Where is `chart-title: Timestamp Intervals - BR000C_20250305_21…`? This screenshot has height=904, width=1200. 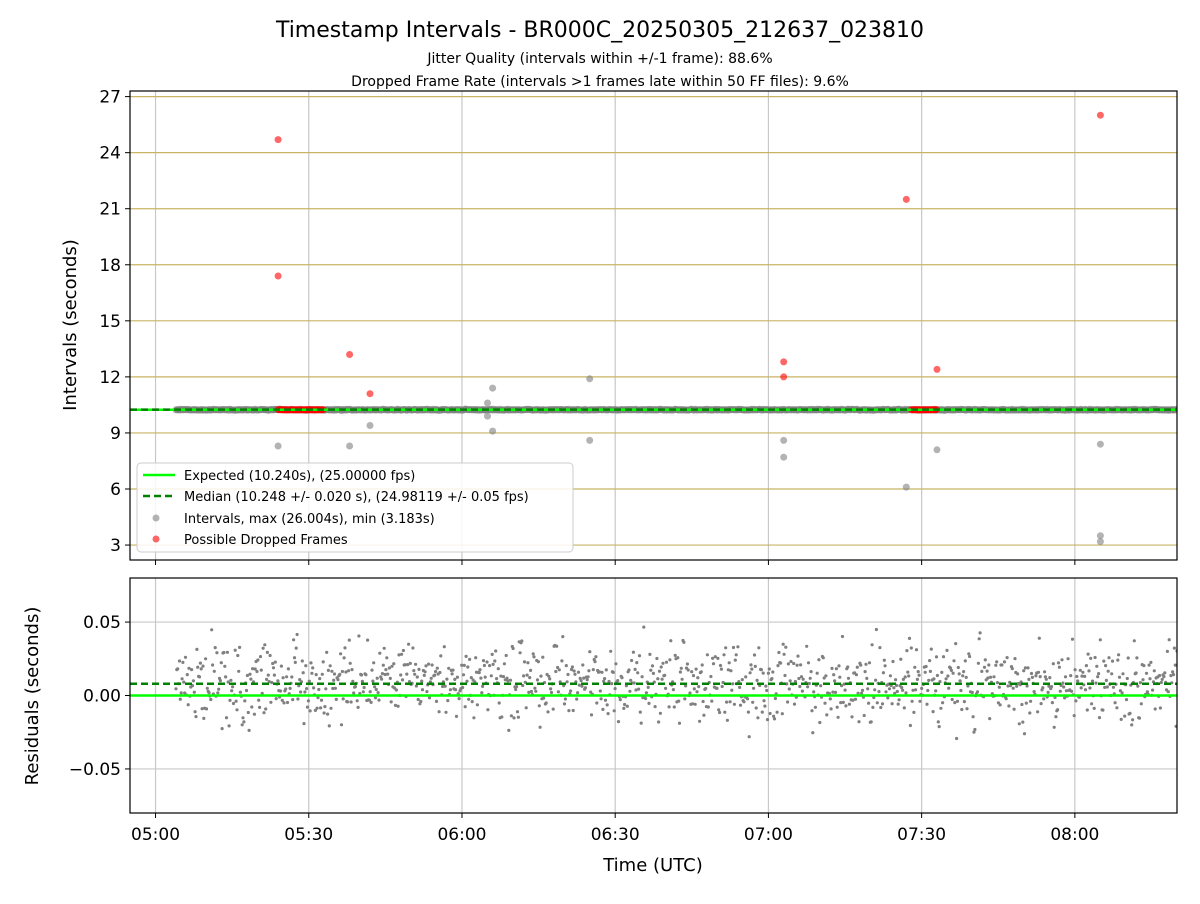
chart-title: Timestamp Intervals - BR000C_20250305_21… is located at coordinates (599, 30).